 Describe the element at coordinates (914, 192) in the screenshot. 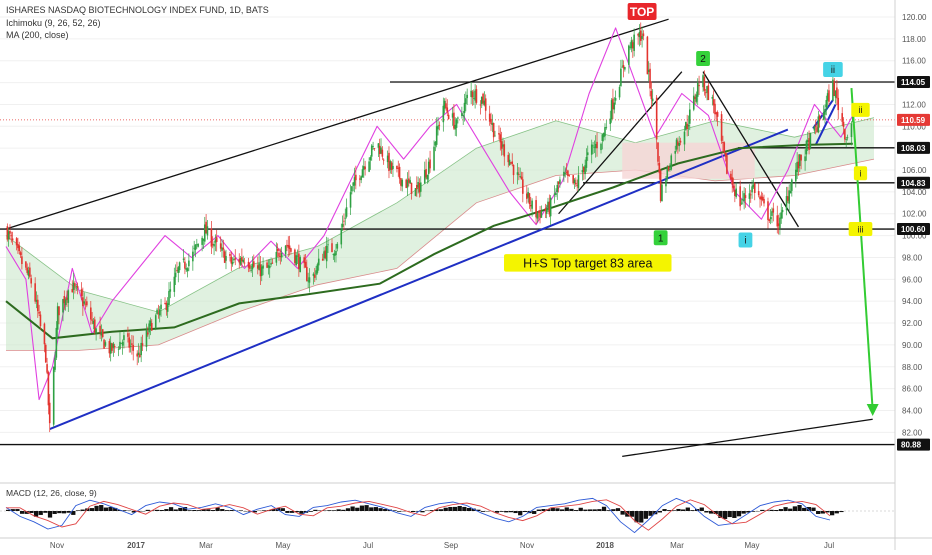

I see `y-tick-label: 104.00` at that location.